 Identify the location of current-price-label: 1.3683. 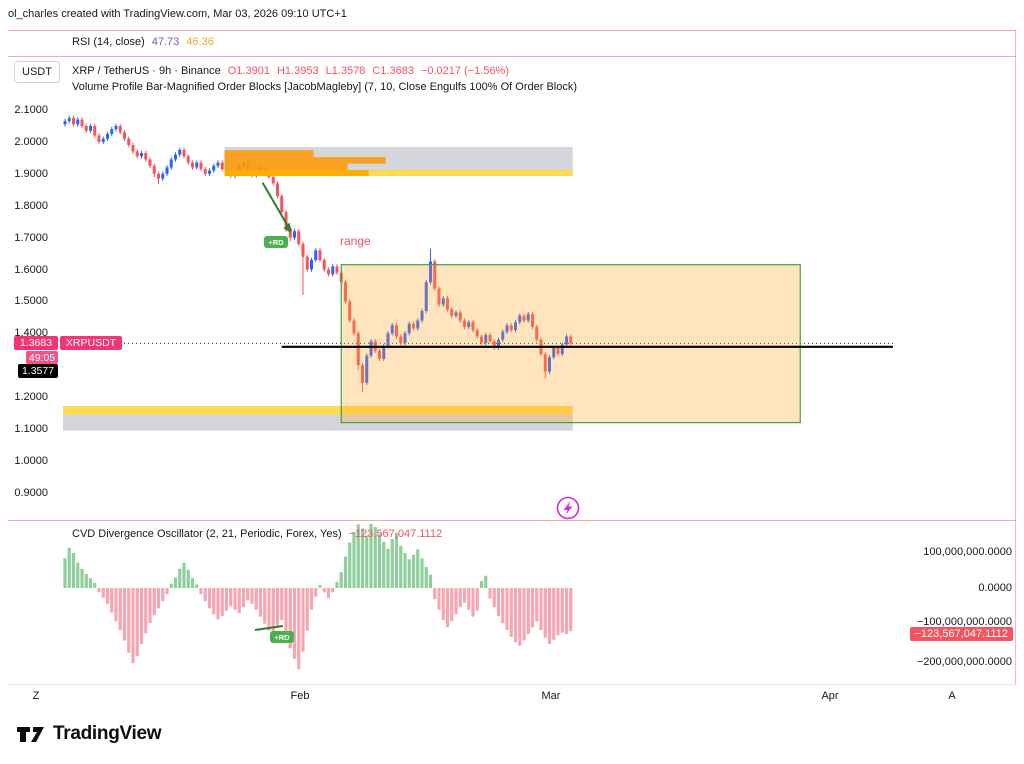
(36, 343).